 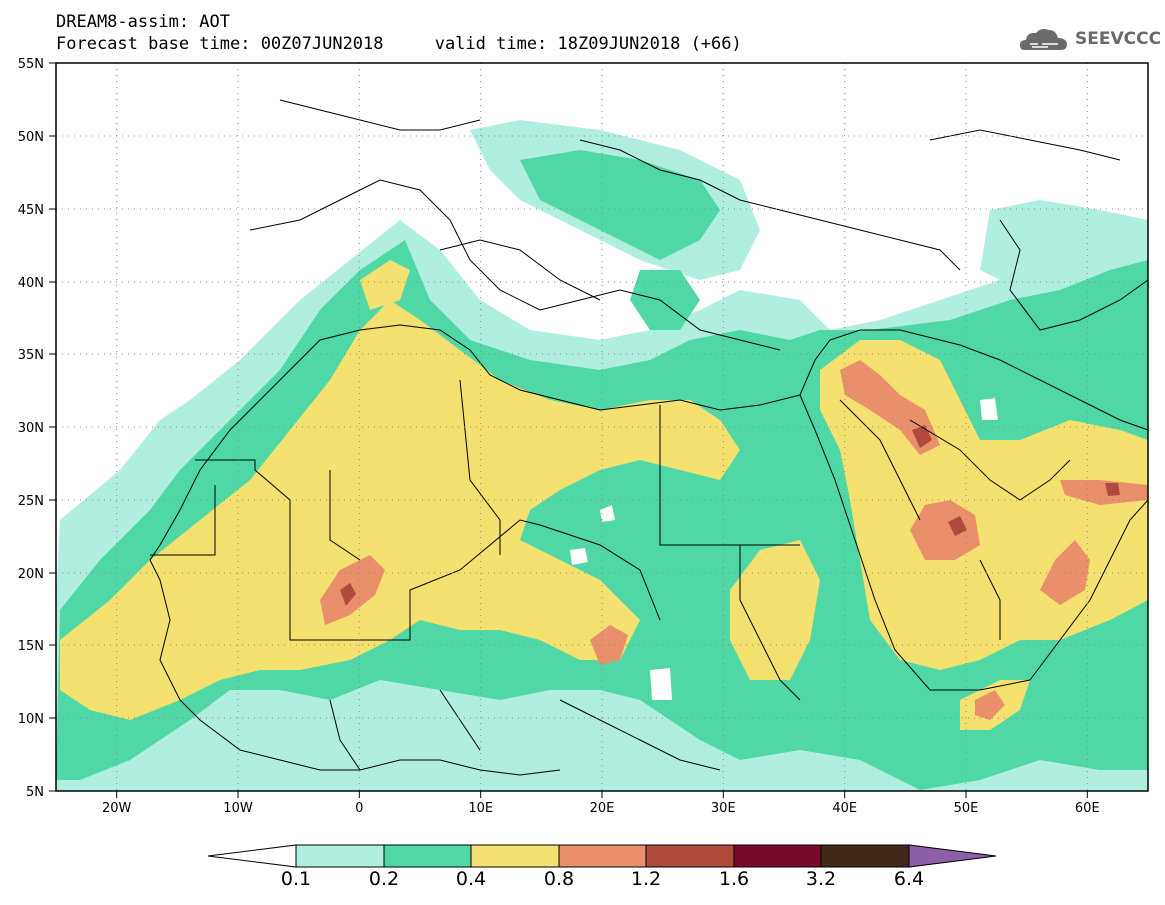 I want to click on lat-tick-40n: 40N, so click(x=31, y=283).